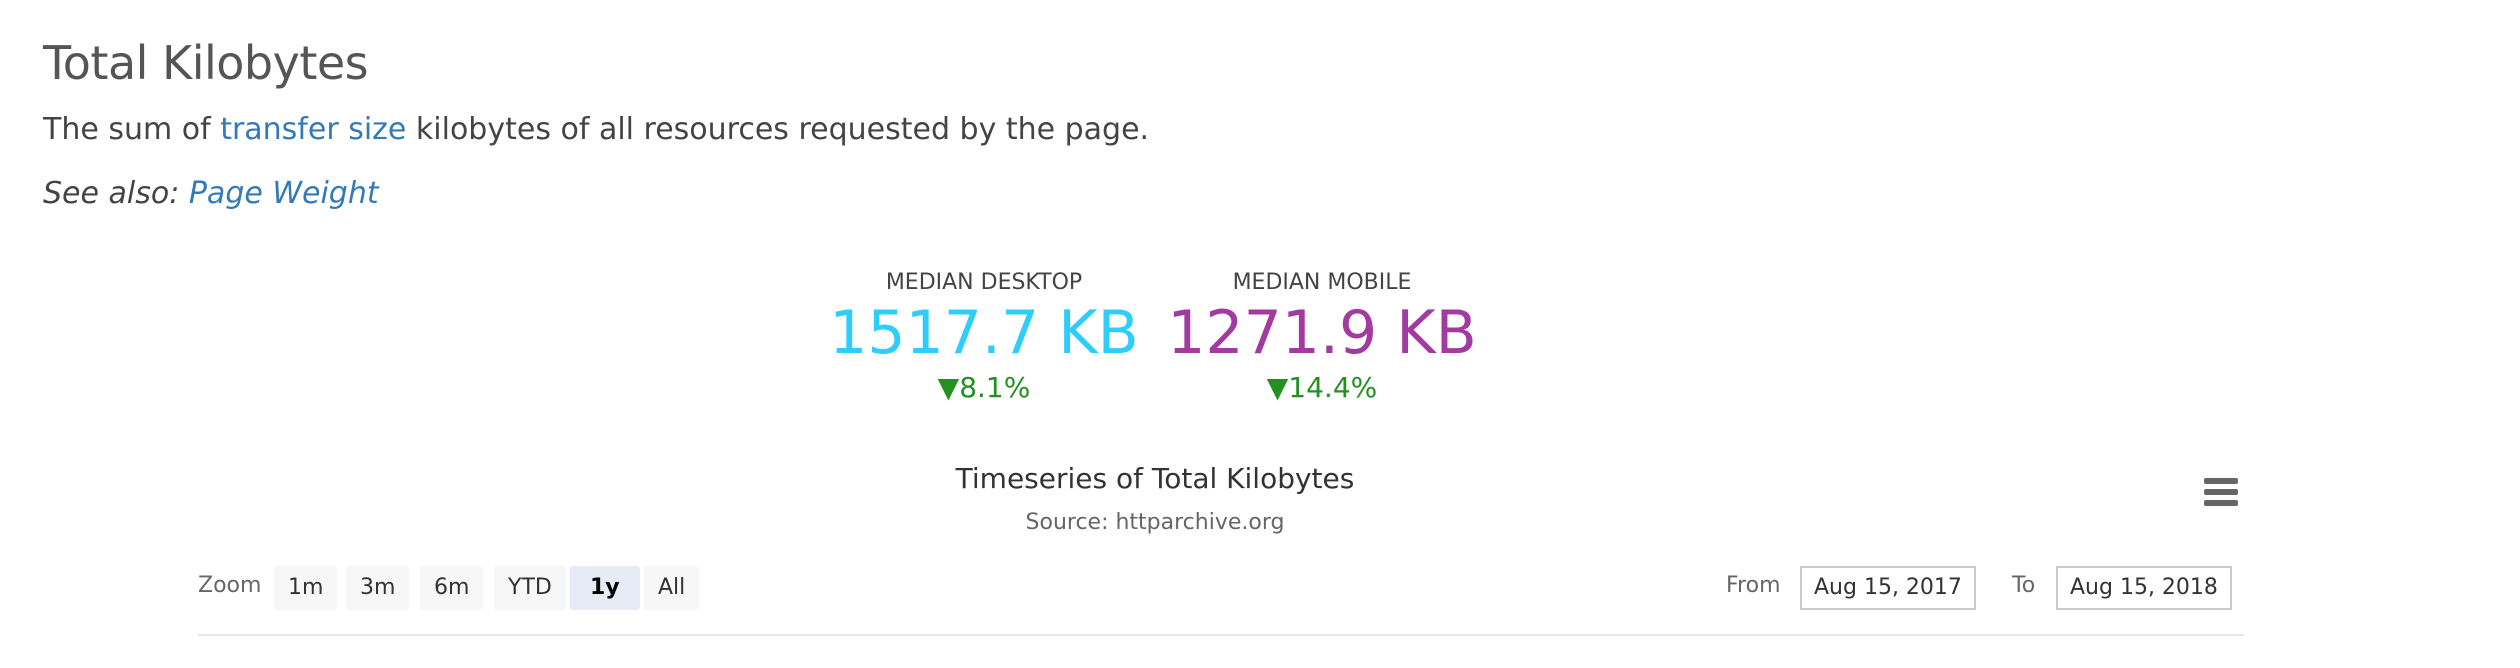 The height and width of the screenshot is (668, 2520). What do you see at coordinates (1221, 635) in the screenshot?
I see `chart-divider` at bounding box center [1221, 635].